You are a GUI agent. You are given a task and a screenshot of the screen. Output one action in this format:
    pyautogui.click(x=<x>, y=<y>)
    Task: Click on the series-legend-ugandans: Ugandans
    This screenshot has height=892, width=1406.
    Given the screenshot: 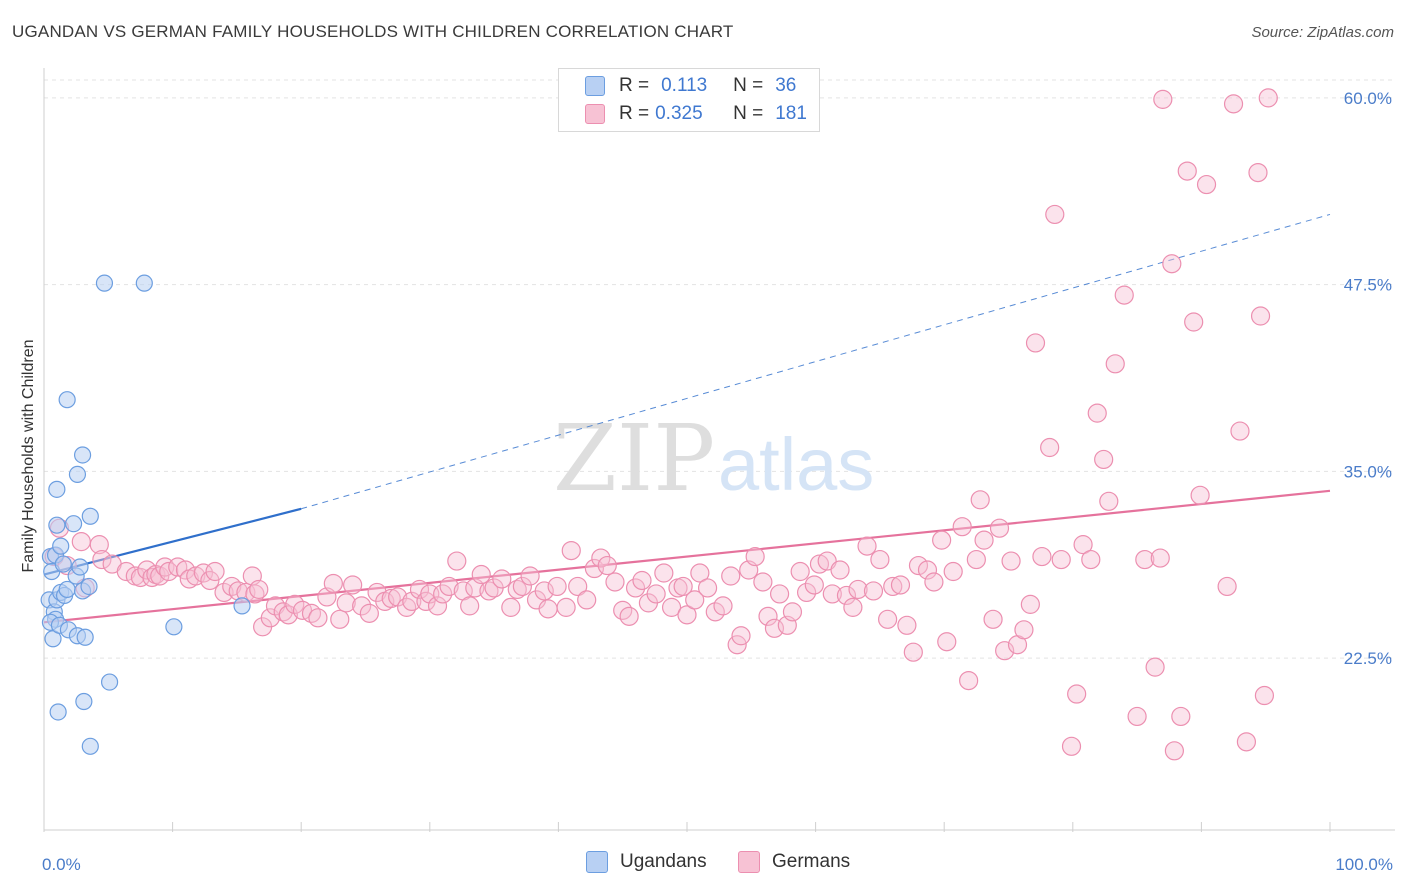 What is the action you would take?
    pyautogui.click(x=646, y=862)
    